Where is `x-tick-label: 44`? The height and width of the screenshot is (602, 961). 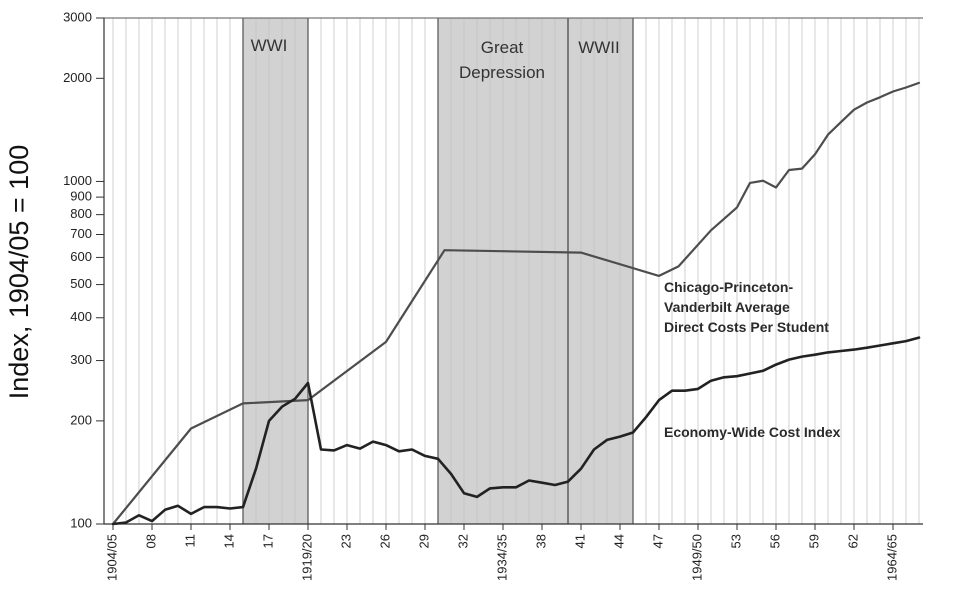
x-tick-label: 44 is located at coordinates (618, 541).